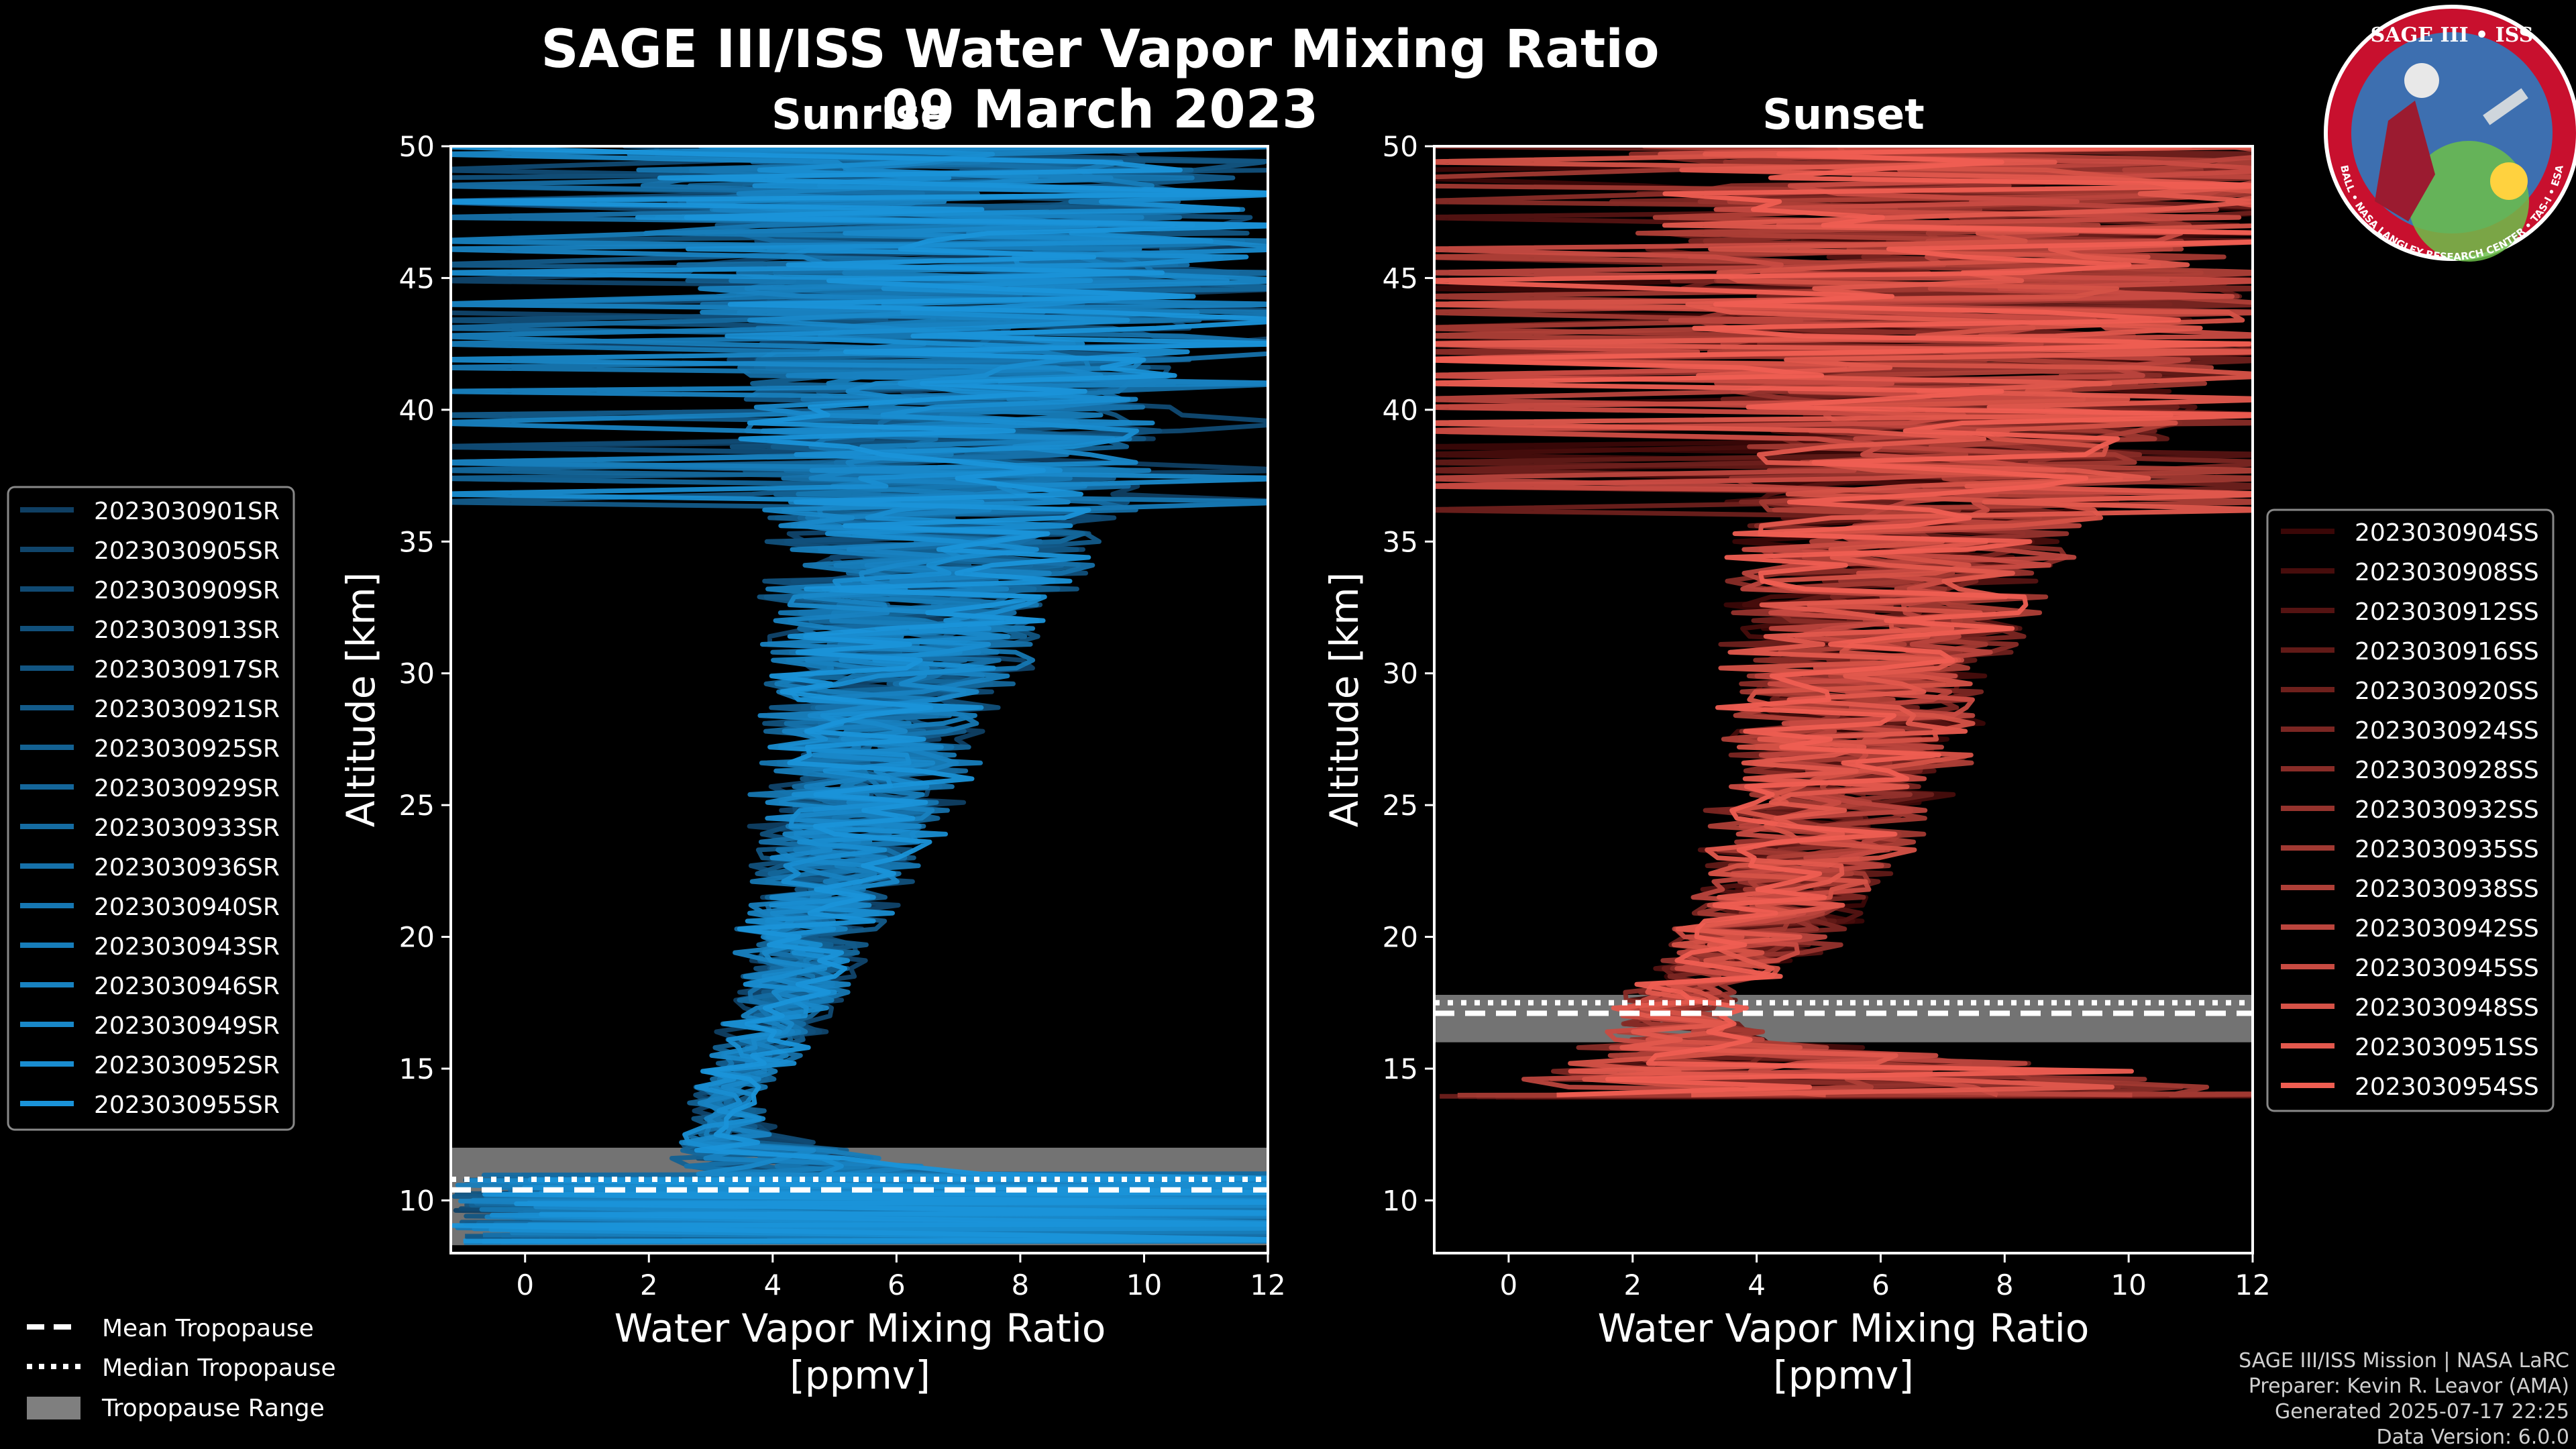 This screenshot has height=1449, width=2576. Describe the element at coordinates (649, 1285) in the screenshot. I see `sunrise-xtick-label-2: 2` at that location.